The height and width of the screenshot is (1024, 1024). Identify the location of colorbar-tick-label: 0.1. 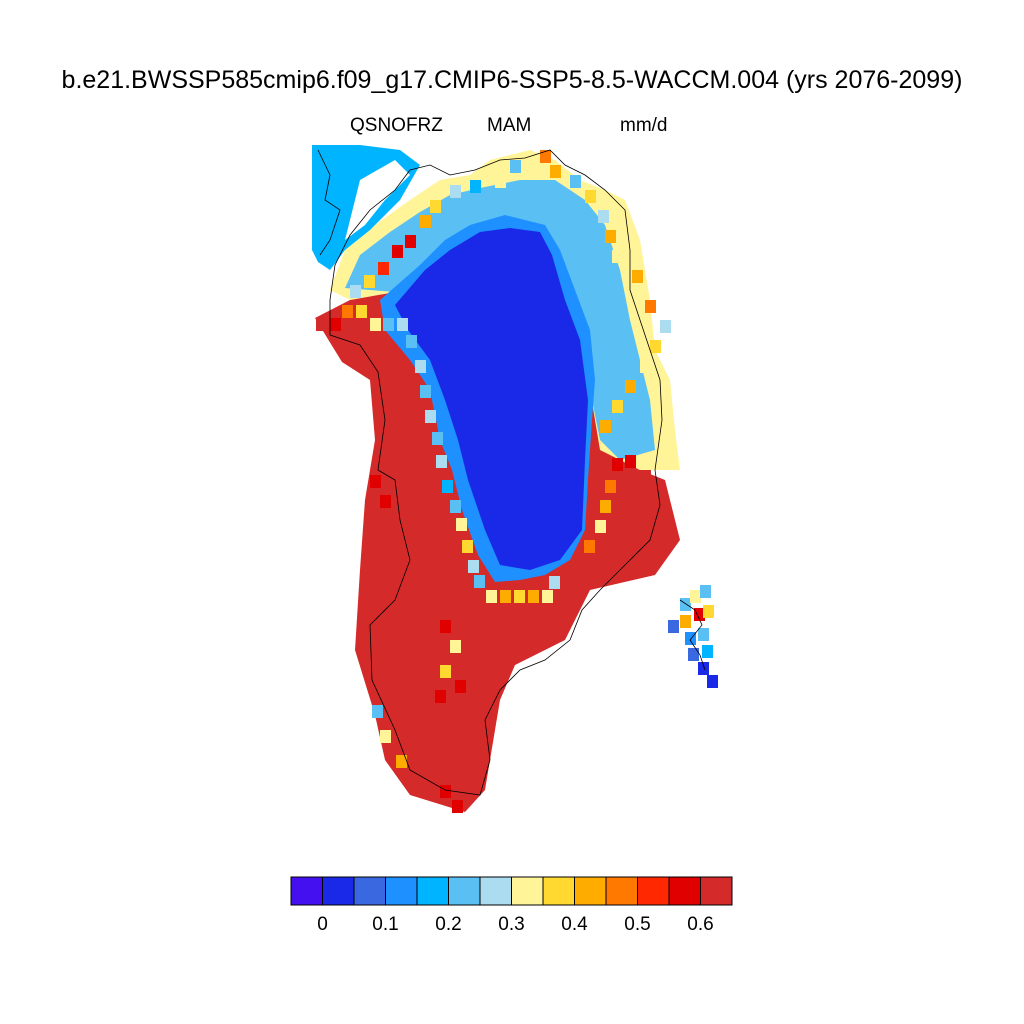
(385, 924).